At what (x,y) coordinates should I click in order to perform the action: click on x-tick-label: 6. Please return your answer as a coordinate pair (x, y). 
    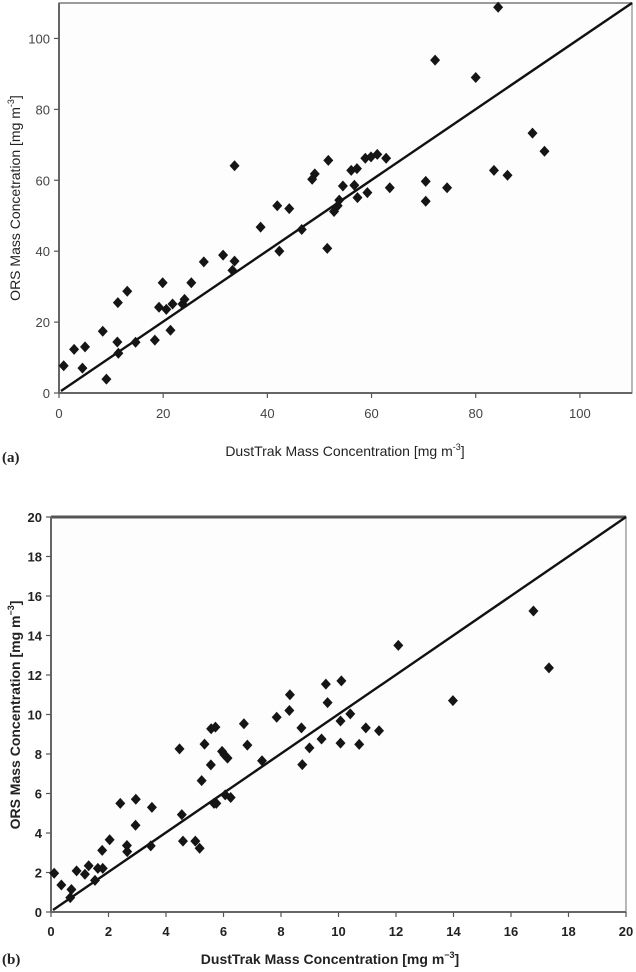
    Looking at the image, I should click on (223, 931).